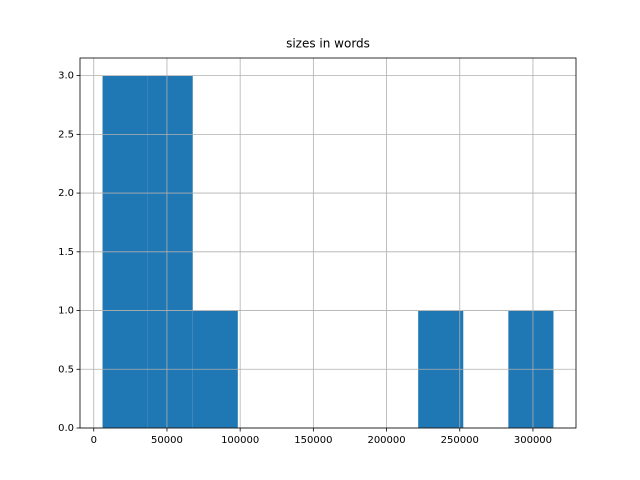 This screenshot has height=480, width=640. What do you see at coordinates (460, 440) in the screenshot?
I see `x-tick-label: 250000` at bounding box center [460, 440].